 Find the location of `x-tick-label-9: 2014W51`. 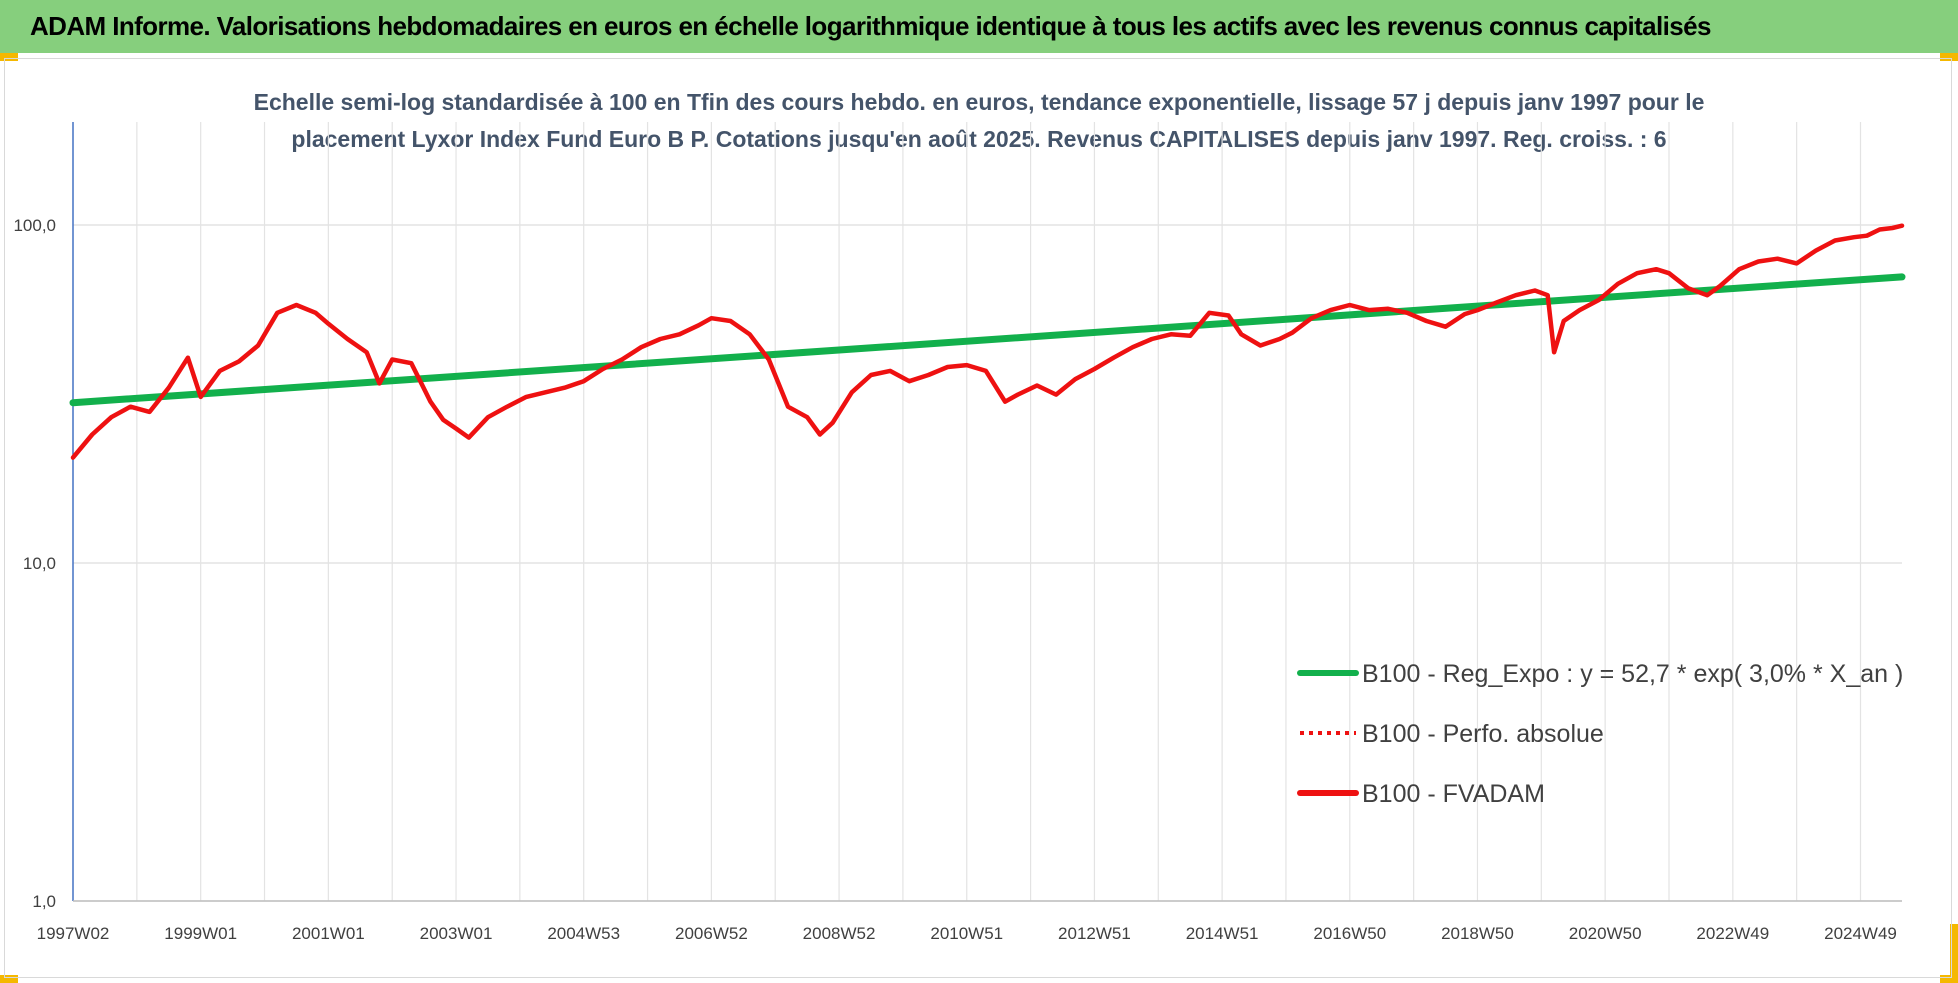

x-tick-label-9: 2014W51 is located at coordinates (1222, 933).